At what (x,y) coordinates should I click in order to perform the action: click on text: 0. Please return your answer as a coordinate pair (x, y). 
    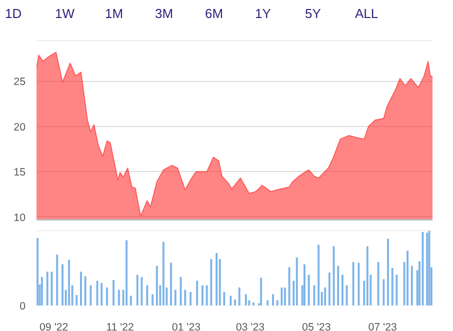
    Looking at the image, I should click on (23, 306).